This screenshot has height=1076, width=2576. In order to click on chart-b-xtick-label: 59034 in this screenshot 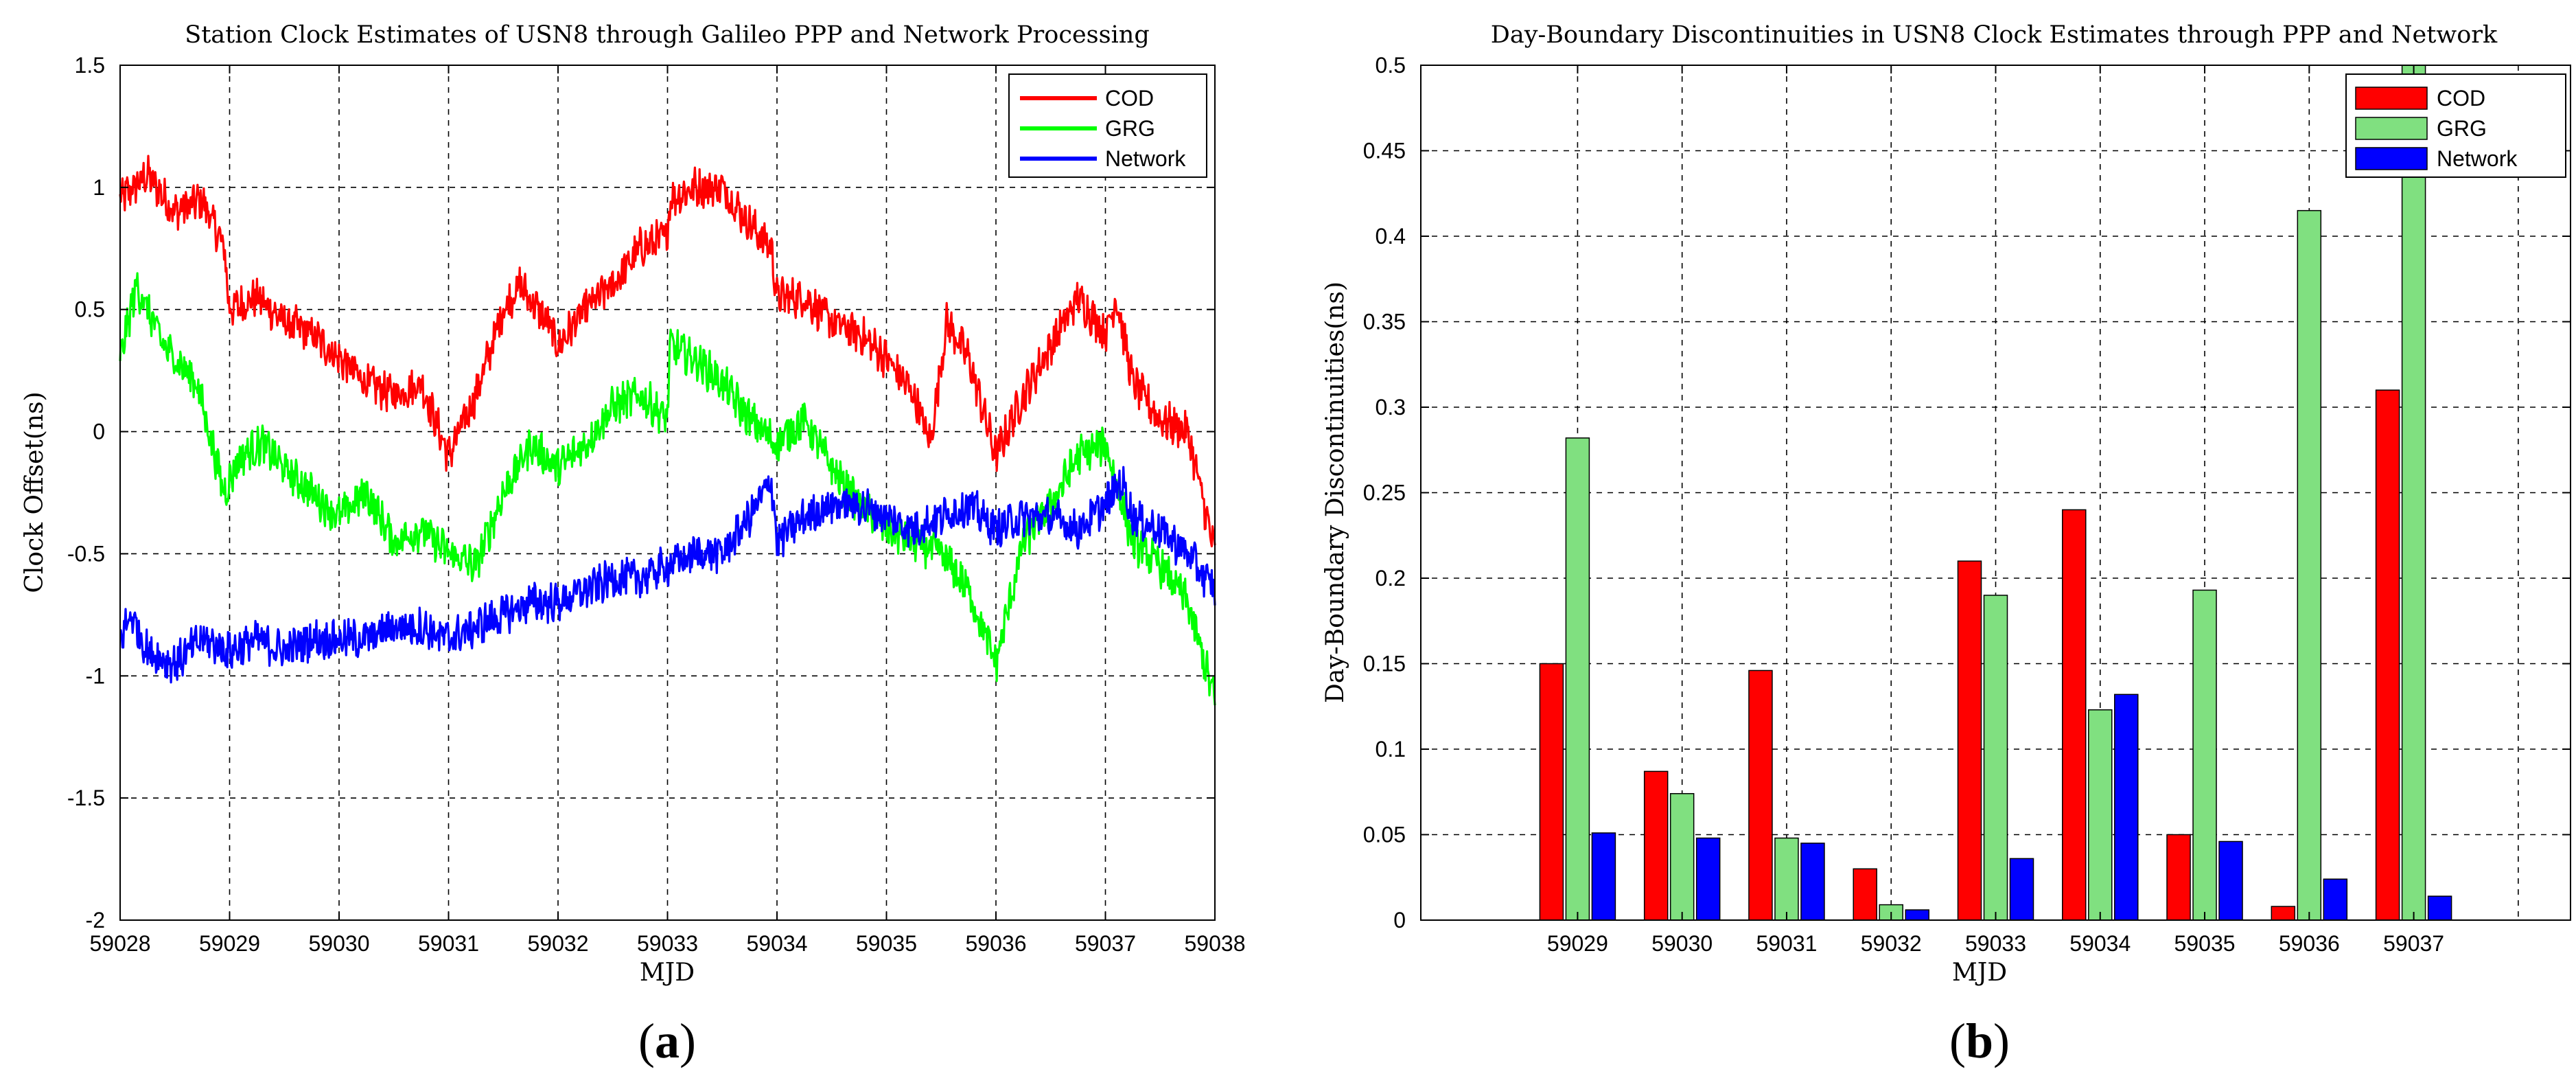, I will do `click(2100, 944)`.